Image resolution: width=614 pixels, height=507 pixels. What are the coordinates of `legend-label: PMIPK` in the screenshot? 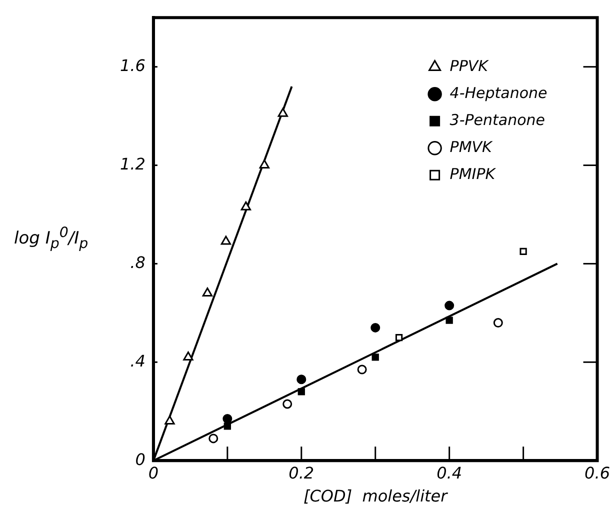 It's located at (473, 173).